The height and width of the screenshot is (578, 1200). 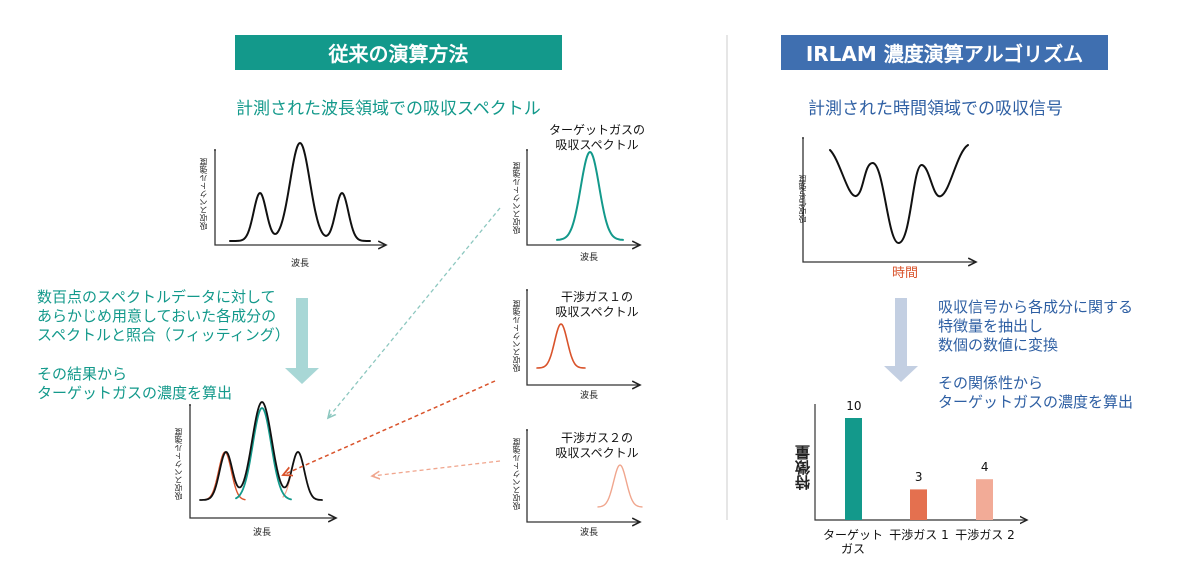 What do you see at coordinates (1036, 326) in the screenshot?
I see `right-description-features: 吸収信号から各成分に関する 特徴量を抽出し 数個の数値に変換` at bounding box center [1036, 326].